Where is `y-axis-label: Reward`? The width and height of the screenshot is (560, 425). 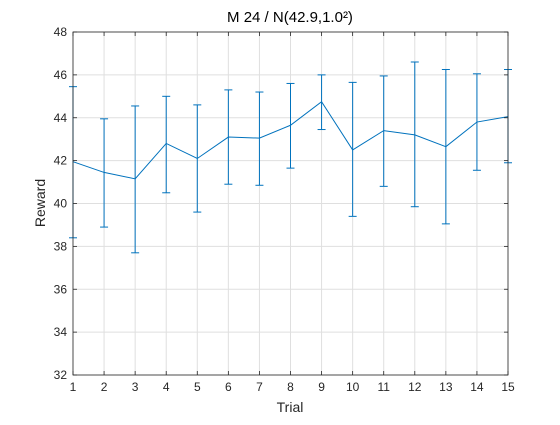 y-axis-label: Reward is located at coordinates (40, 203).